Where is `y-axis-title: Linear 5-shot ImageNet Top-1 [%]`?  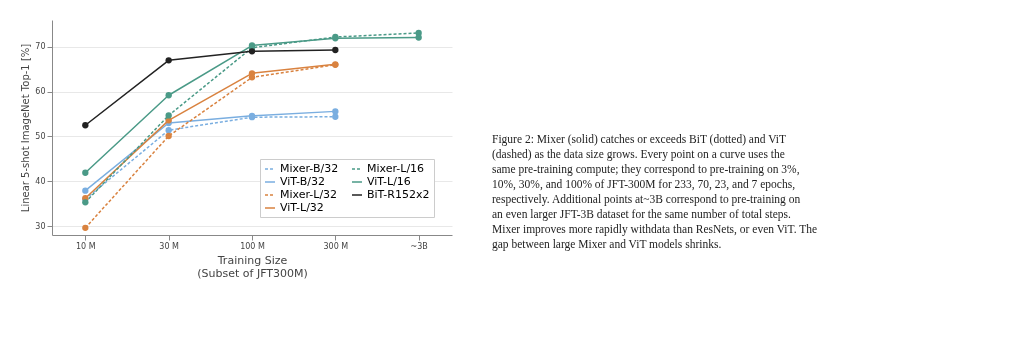
y-axis-title: Linear 5-shot ImageNet Top-1 [%] is located at coordinates (26, 128).